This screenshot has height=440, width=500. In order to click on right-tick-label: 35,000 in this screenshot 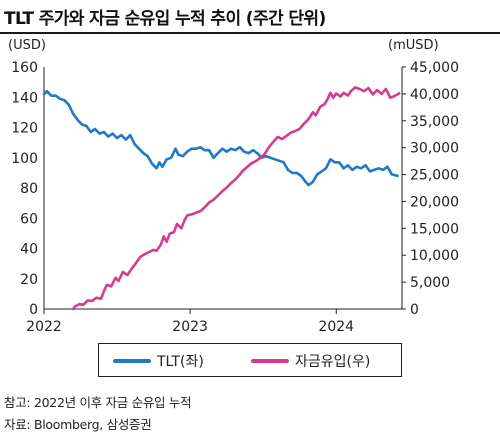, I will do `click(434, 122)`.